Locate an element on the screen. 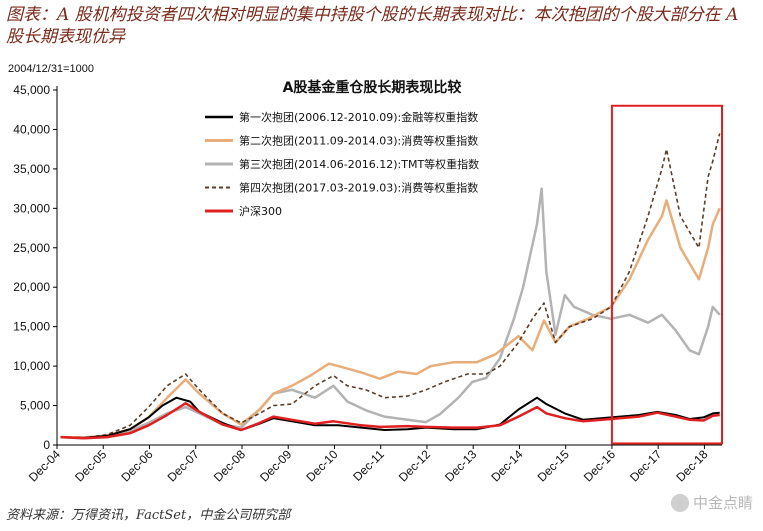 The image size is (763, 531). x-tick-label: Dec-05 is located at coordinates (90, 465).